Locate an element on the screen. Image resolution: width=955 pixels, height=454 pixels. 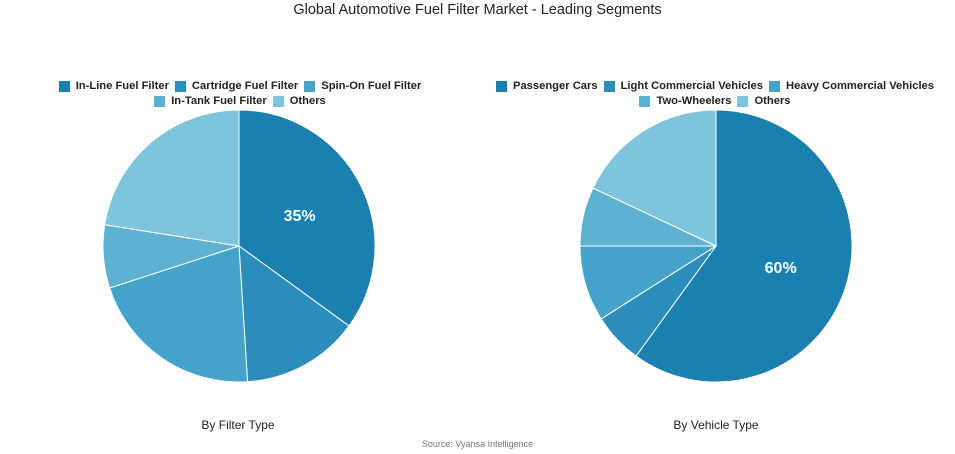
caption-filter-type: By Filter Type is located at coordinates (238, 425).